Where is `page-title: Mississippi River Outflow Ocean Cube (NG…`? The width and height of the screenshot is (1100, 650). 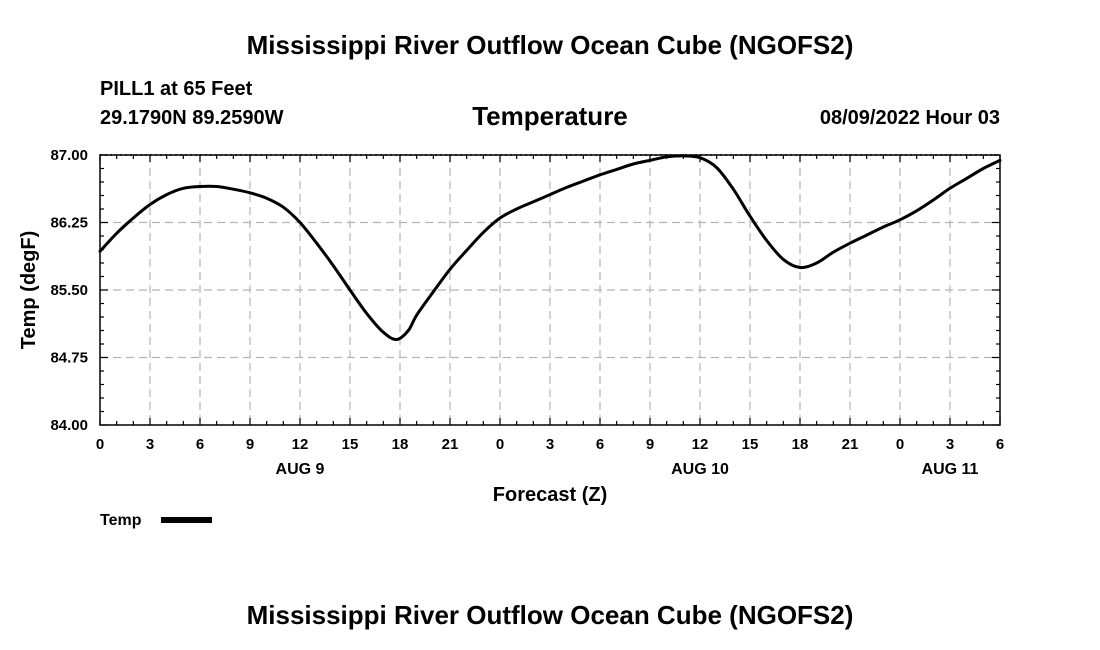 page-title: Mississippi River Outflow Ocean Cube (NG… is located at coordinates (550, 45).